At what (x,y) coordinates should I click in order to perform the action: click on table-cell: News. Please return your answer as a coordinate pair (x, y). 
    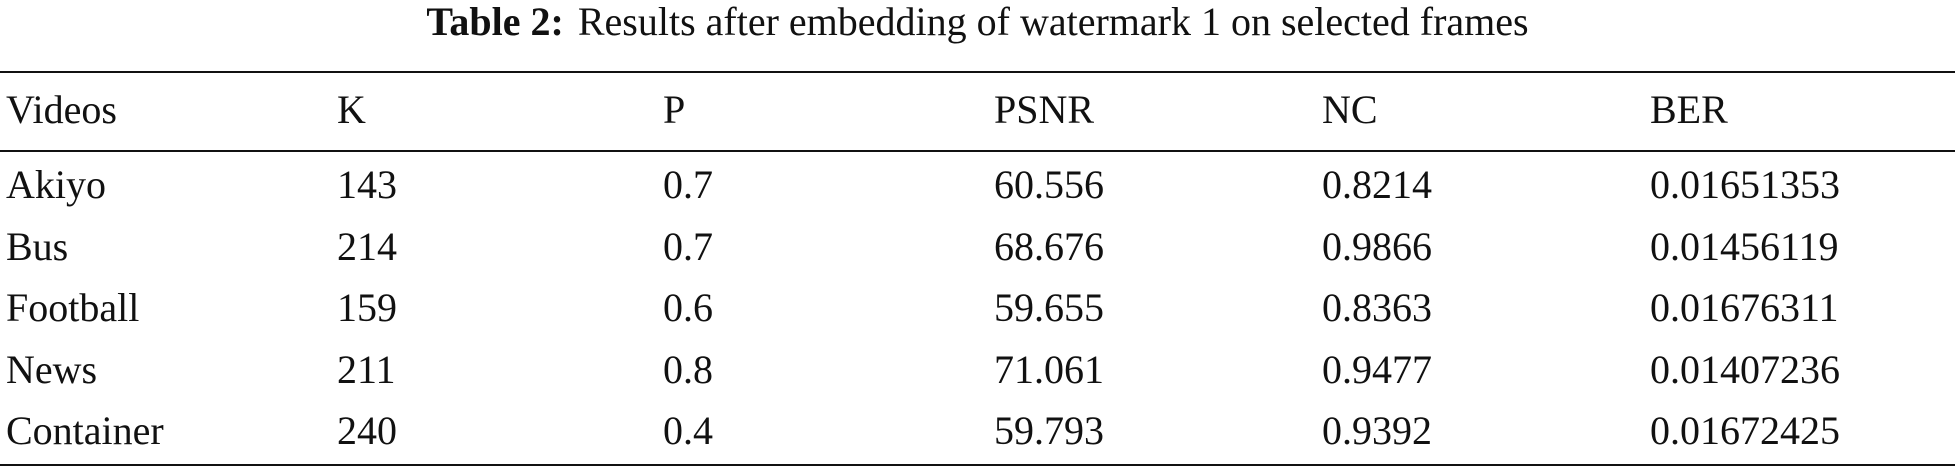
    Looking at the image, I should click on (52, 369).